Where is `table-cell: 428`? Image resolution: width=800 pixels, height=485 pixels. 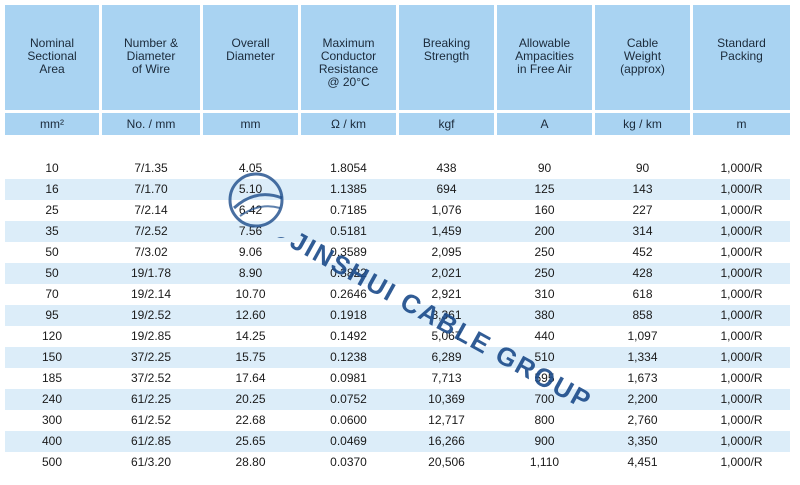
table-cell: 428 is located at coordinates (642, 273).